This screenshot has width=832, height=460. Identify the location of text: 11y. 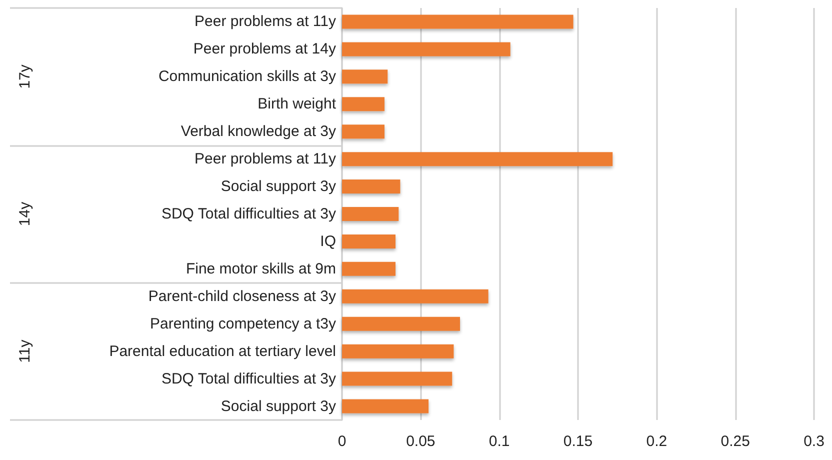
(25, 351).